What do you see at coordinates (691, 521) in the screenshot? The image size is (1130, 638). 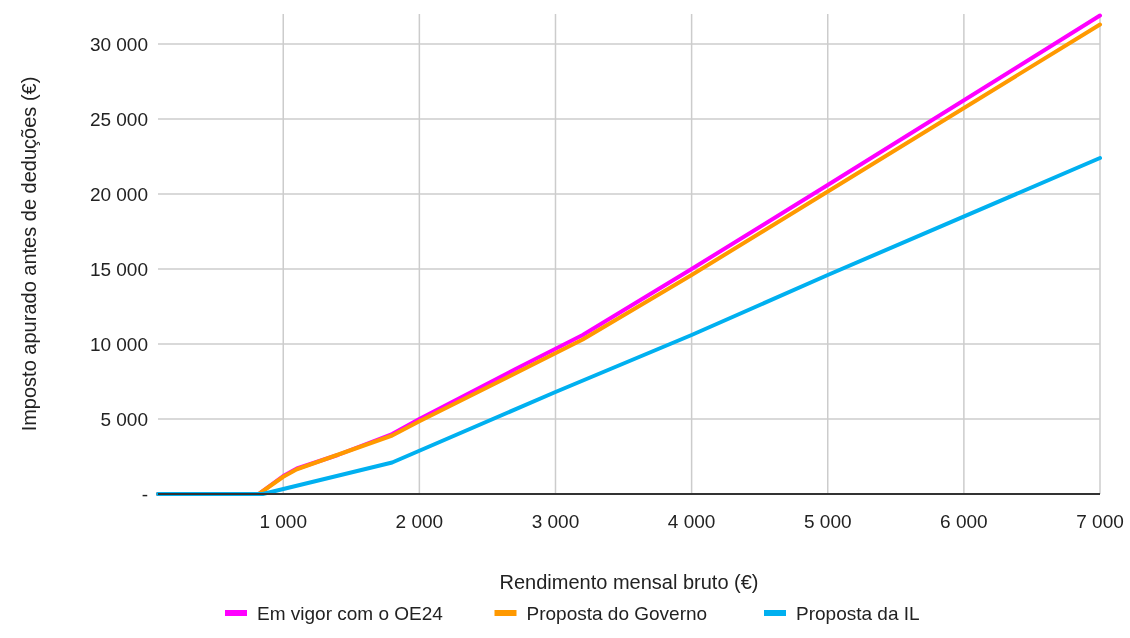 I see `x-tick-label: 4 000` at bounding box center [691, 521].